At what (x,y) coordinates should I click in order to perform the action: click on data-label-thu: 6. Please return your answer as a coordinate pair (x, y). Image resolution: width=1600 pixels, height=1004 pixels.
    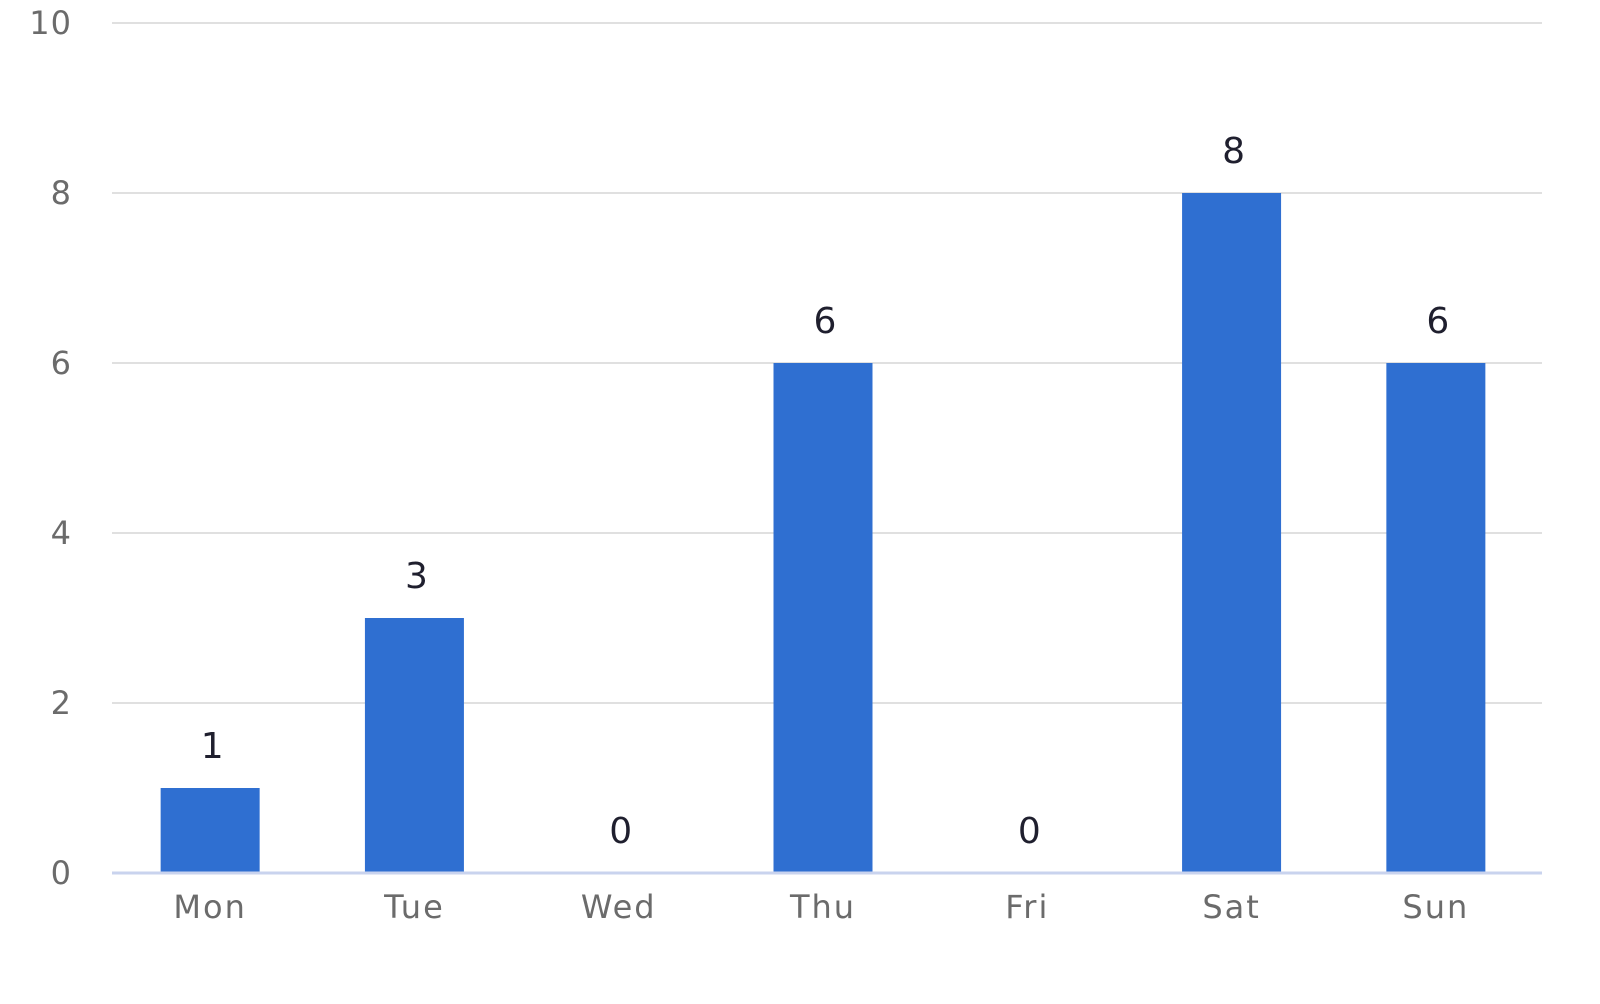
    Looking at the image, I should click on (825, 321).